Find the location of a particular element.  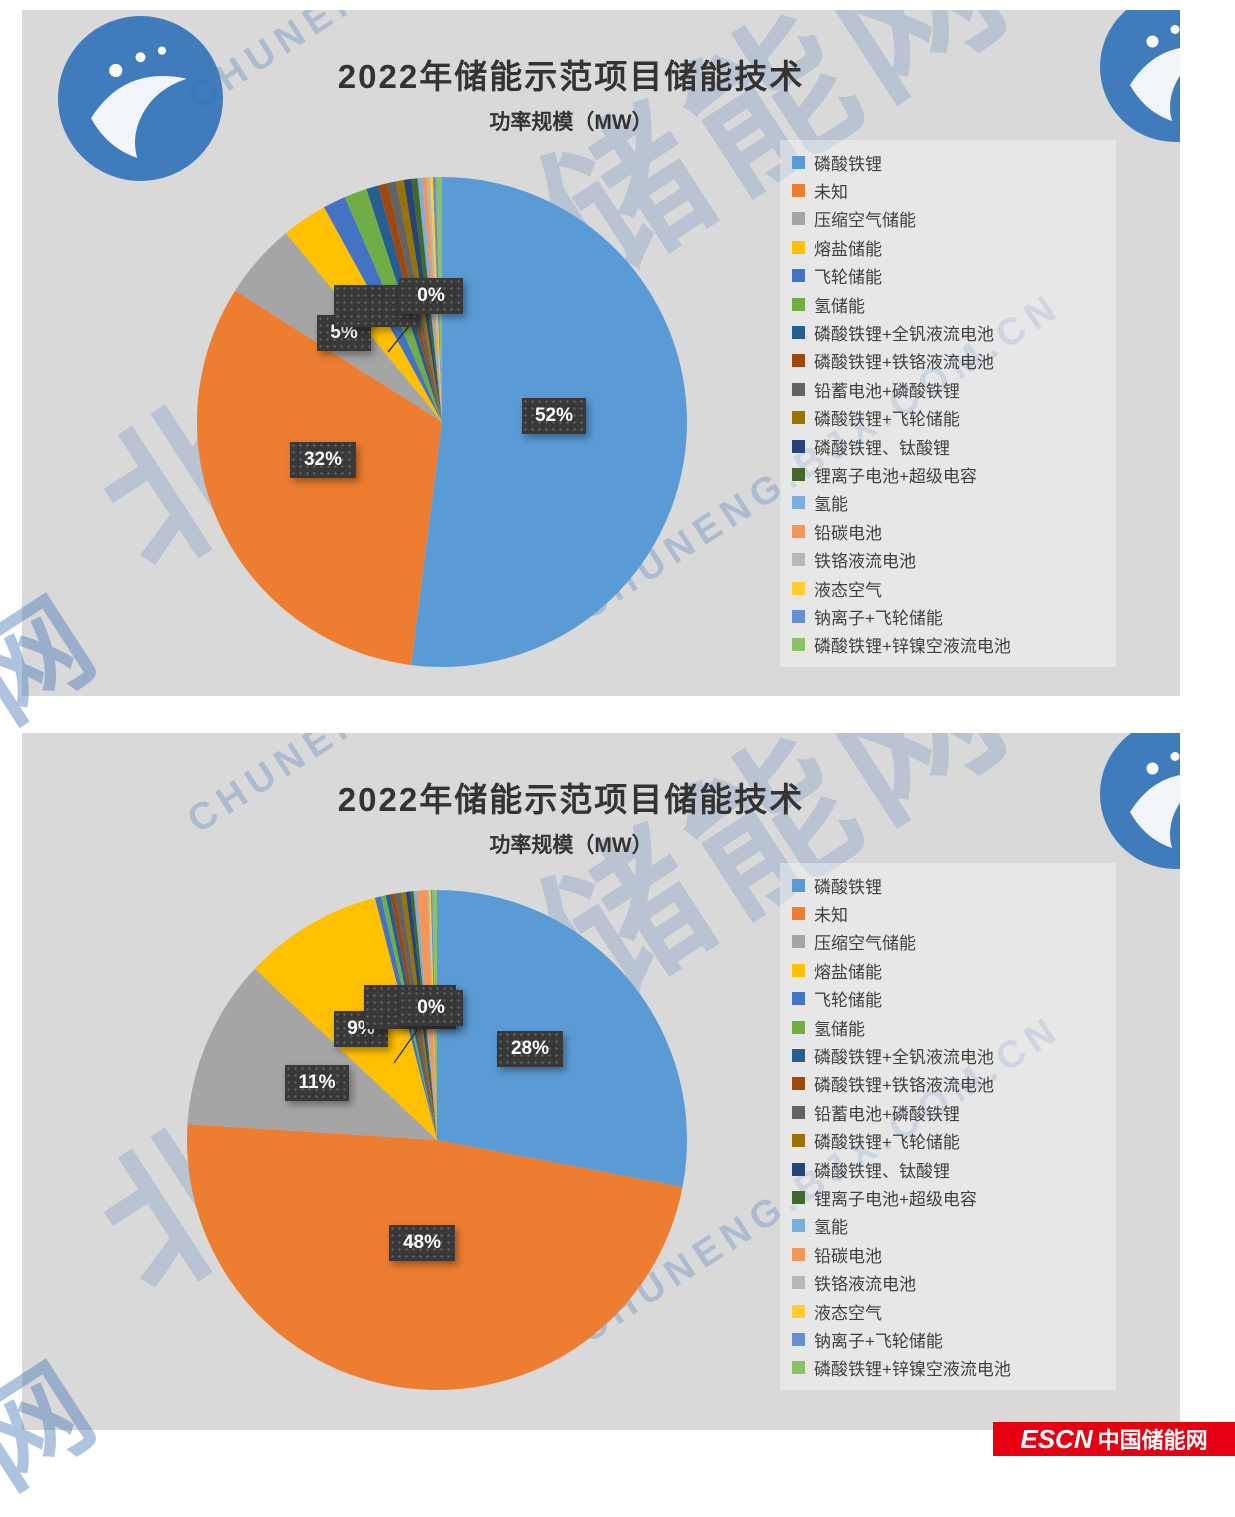

legend-label: 铅蓄电池+磷酸铁锂 is located at coordinates (887, 1114).